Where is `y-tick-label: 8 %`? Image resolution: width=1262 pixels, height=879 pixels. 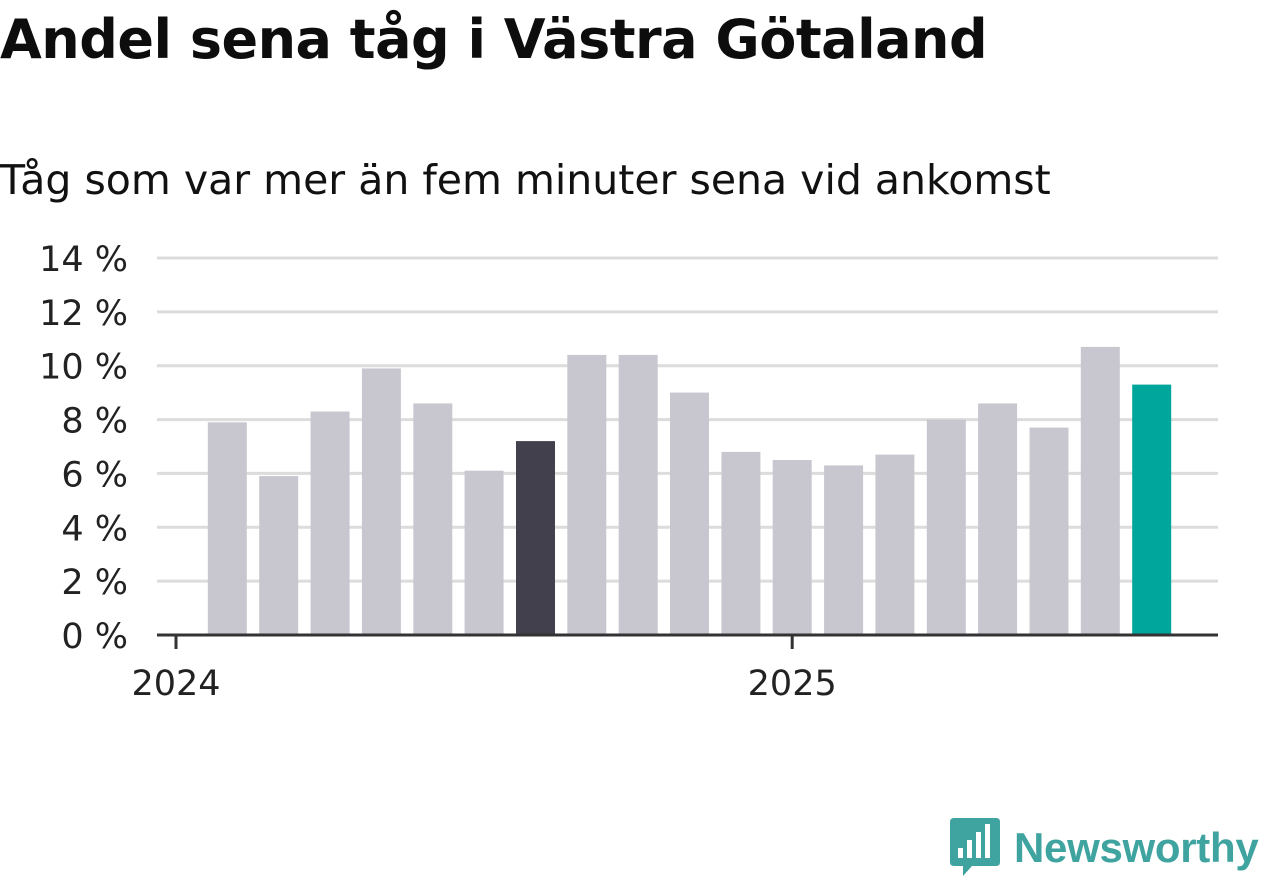
y-tick-label: 8 % is located at coordinates (94, 422).